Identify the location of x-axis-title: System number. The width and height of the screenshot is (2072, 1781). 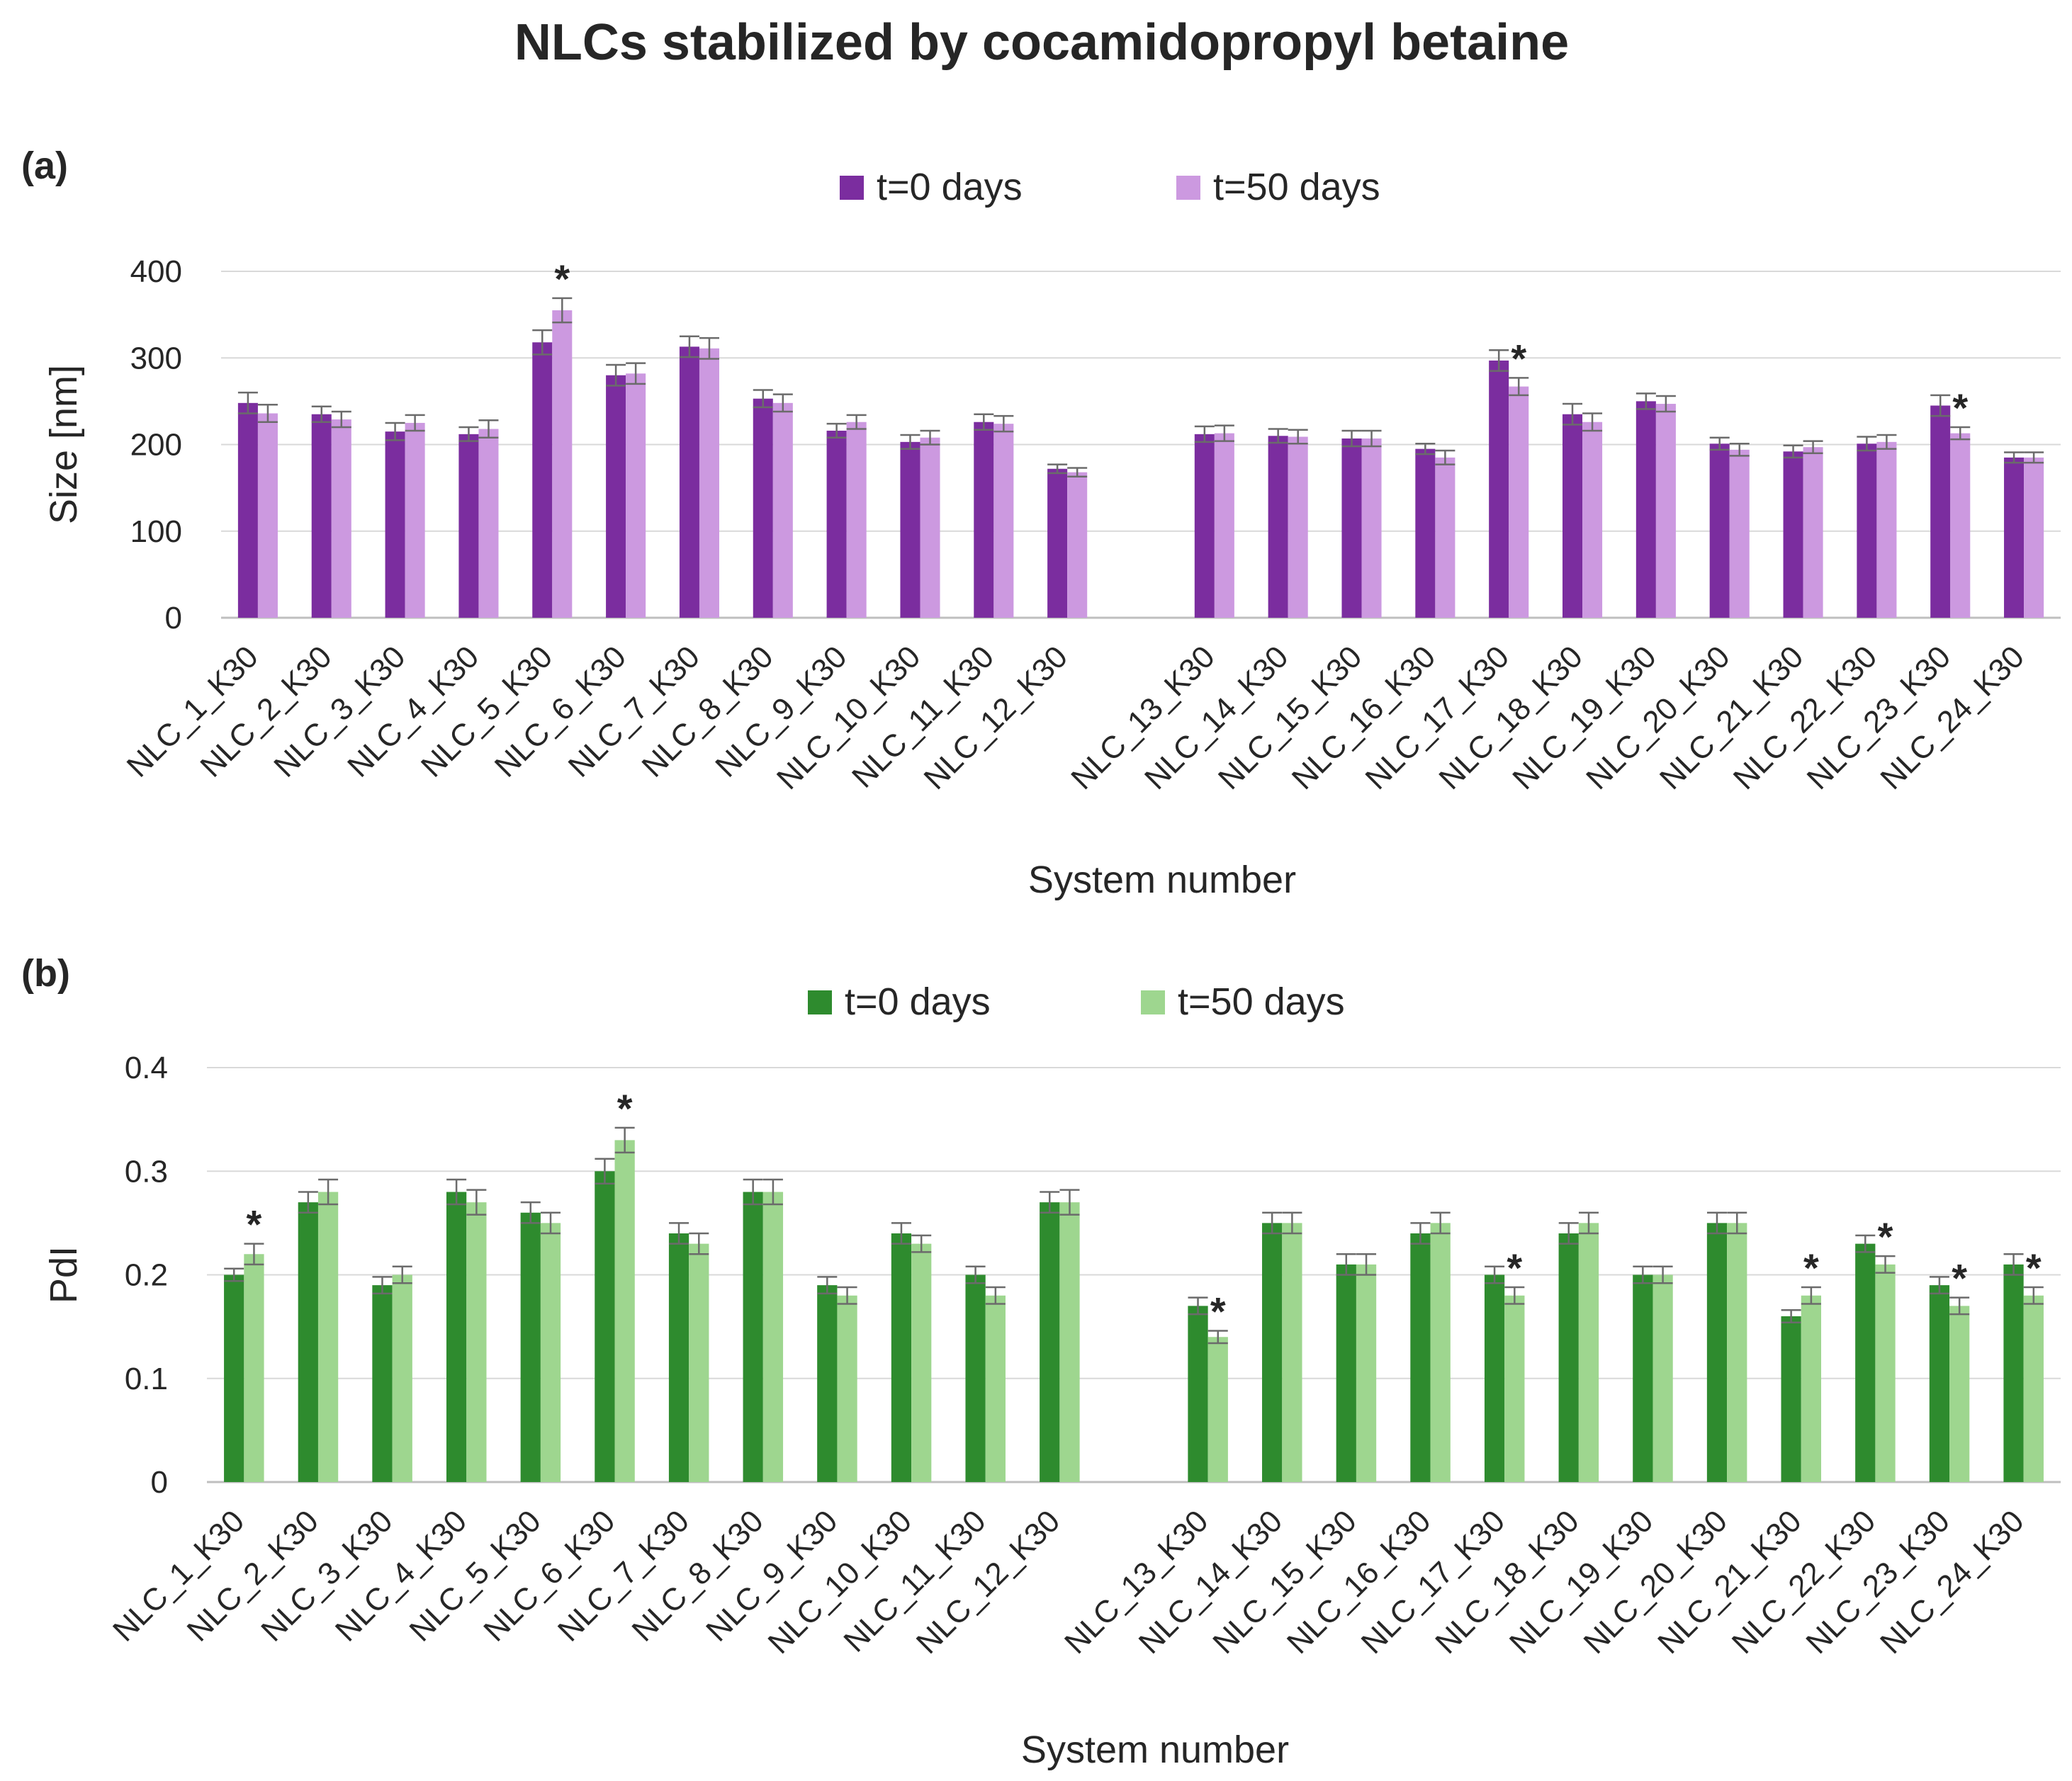
(1155, 1750).